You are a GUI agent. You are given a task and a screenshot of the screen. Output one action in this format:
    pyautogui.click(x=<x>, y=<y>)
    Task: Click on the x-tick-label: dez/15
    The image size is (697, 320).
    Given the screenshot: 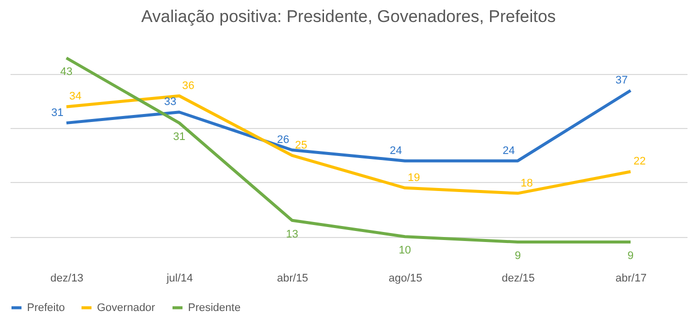 What is the action you would take?
    pyautogui.click(x=518, y=278)
    